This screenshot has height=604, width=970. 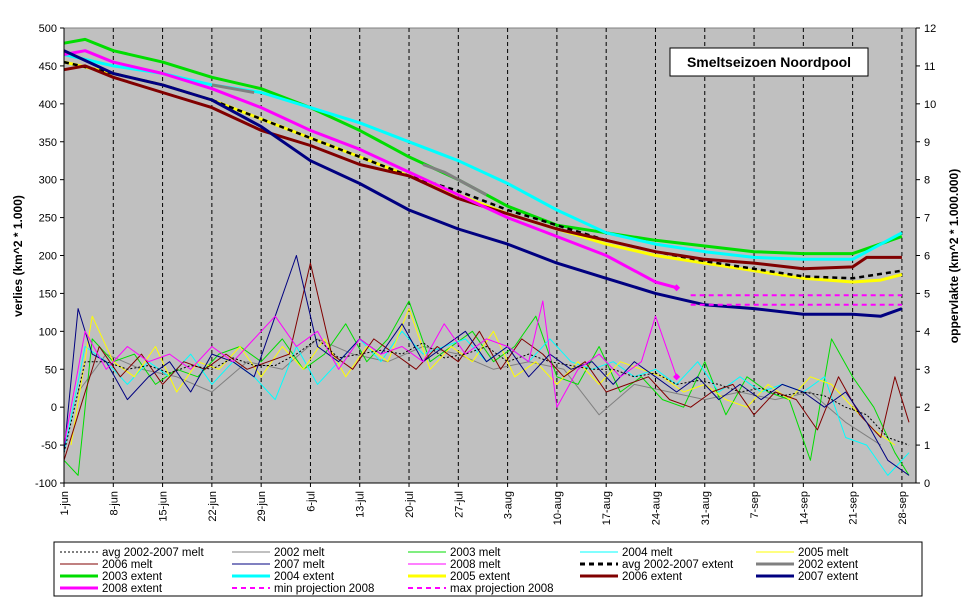 What do you see at coordinates (656, 508) in the screenshot?
I see `x-tick-label: 24-aug` at bounding box center [656, 508].